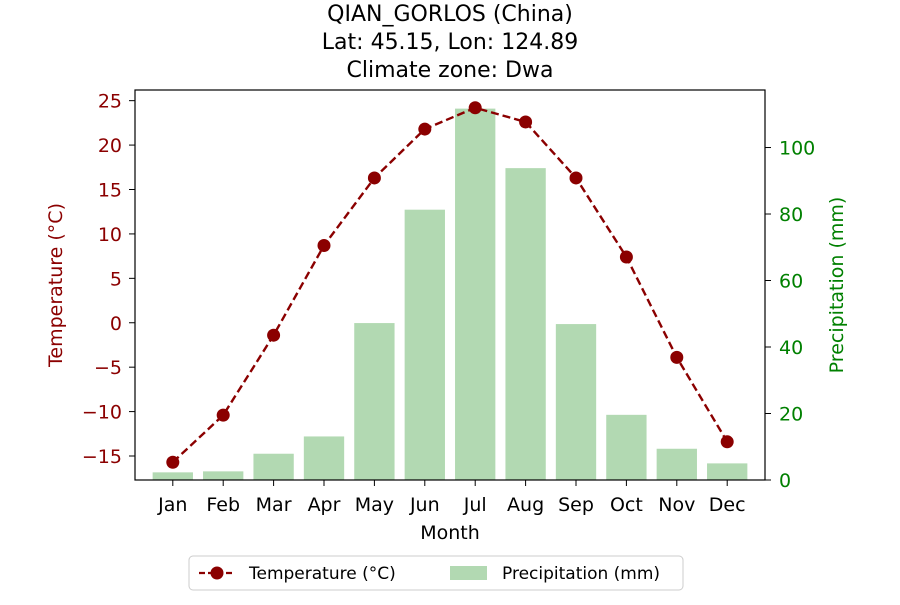 Image resolution: width=900 pixels, height=605 pixels. Describe the element at coordinates (581, 574) in the screenshot. I see `legend-precipitation-label: Precipitation (mm)` at that location.